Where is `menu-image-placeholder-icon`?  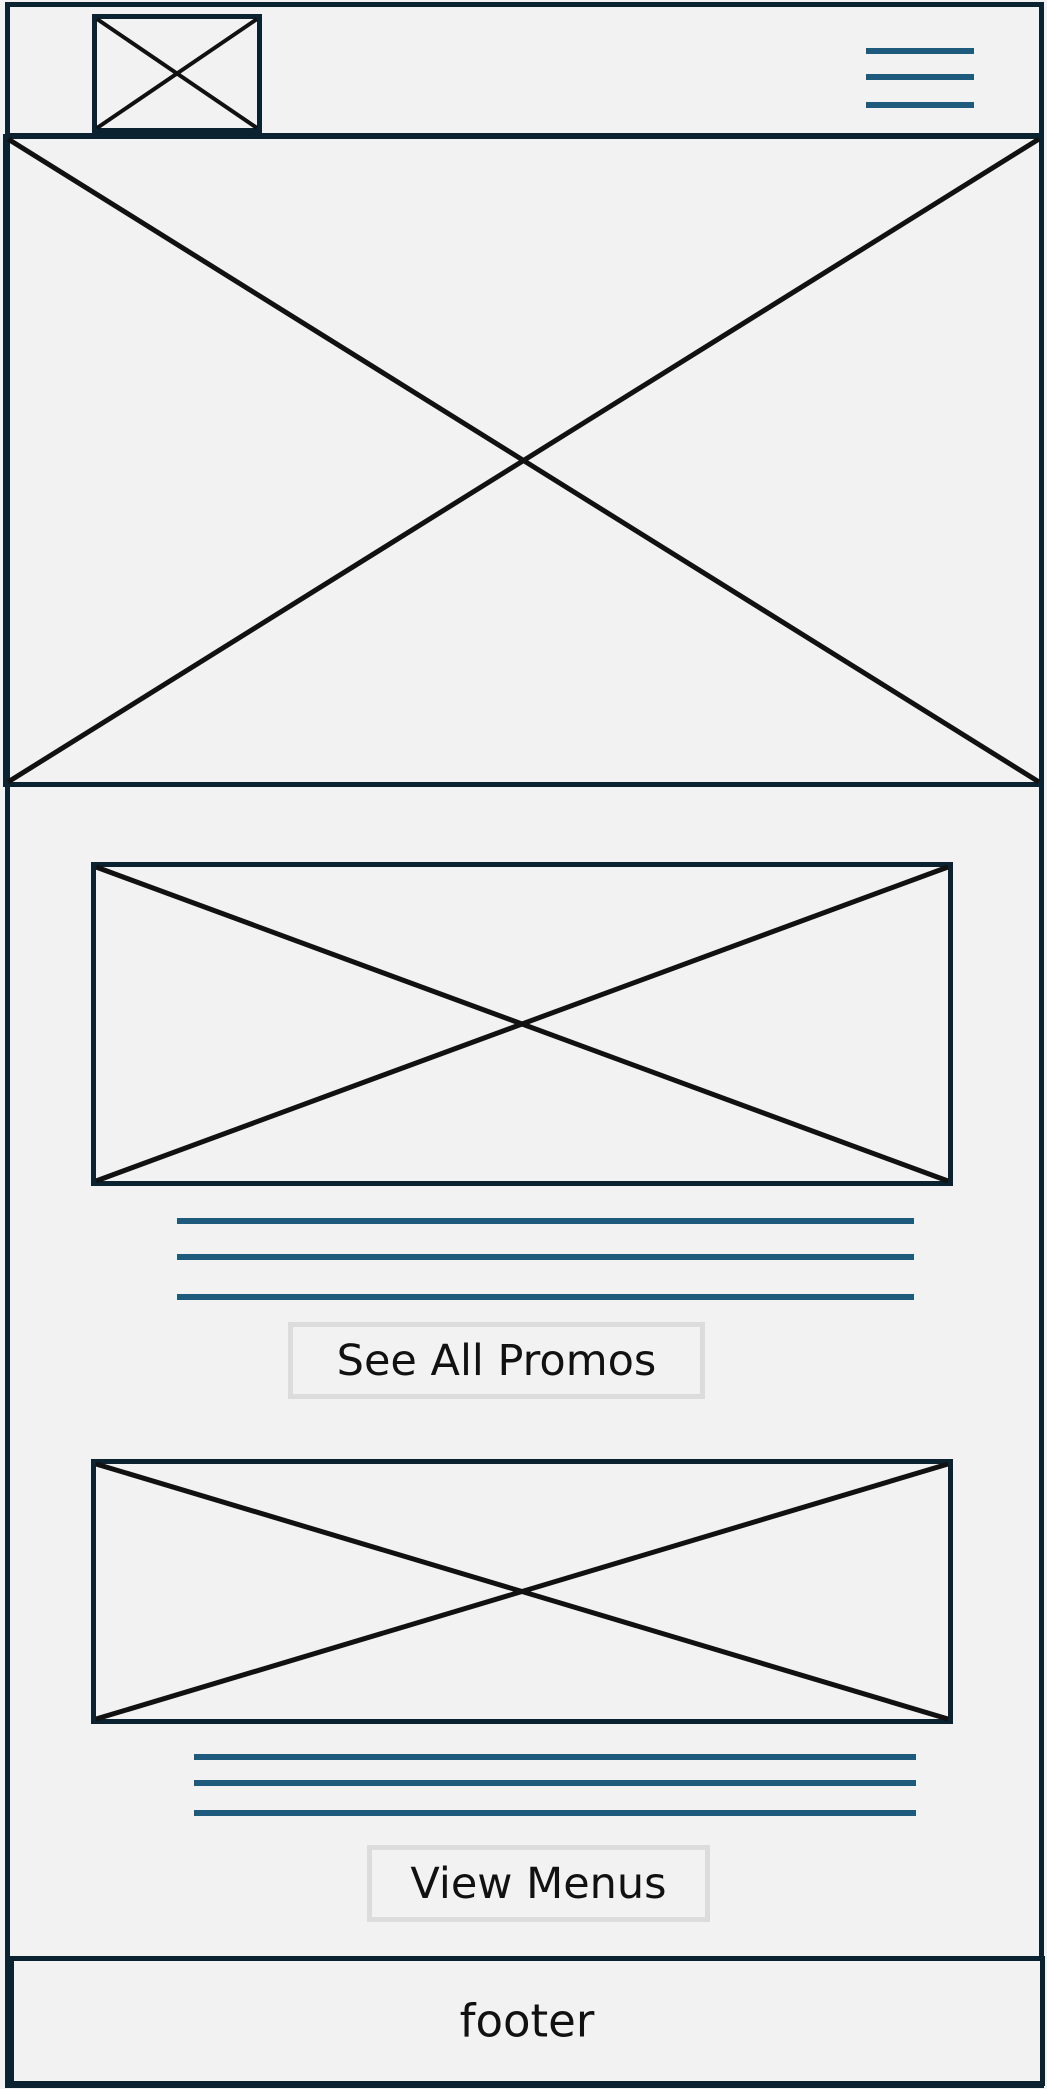
menu-image-placeholder-icon is located at coordinates (522, 1591).